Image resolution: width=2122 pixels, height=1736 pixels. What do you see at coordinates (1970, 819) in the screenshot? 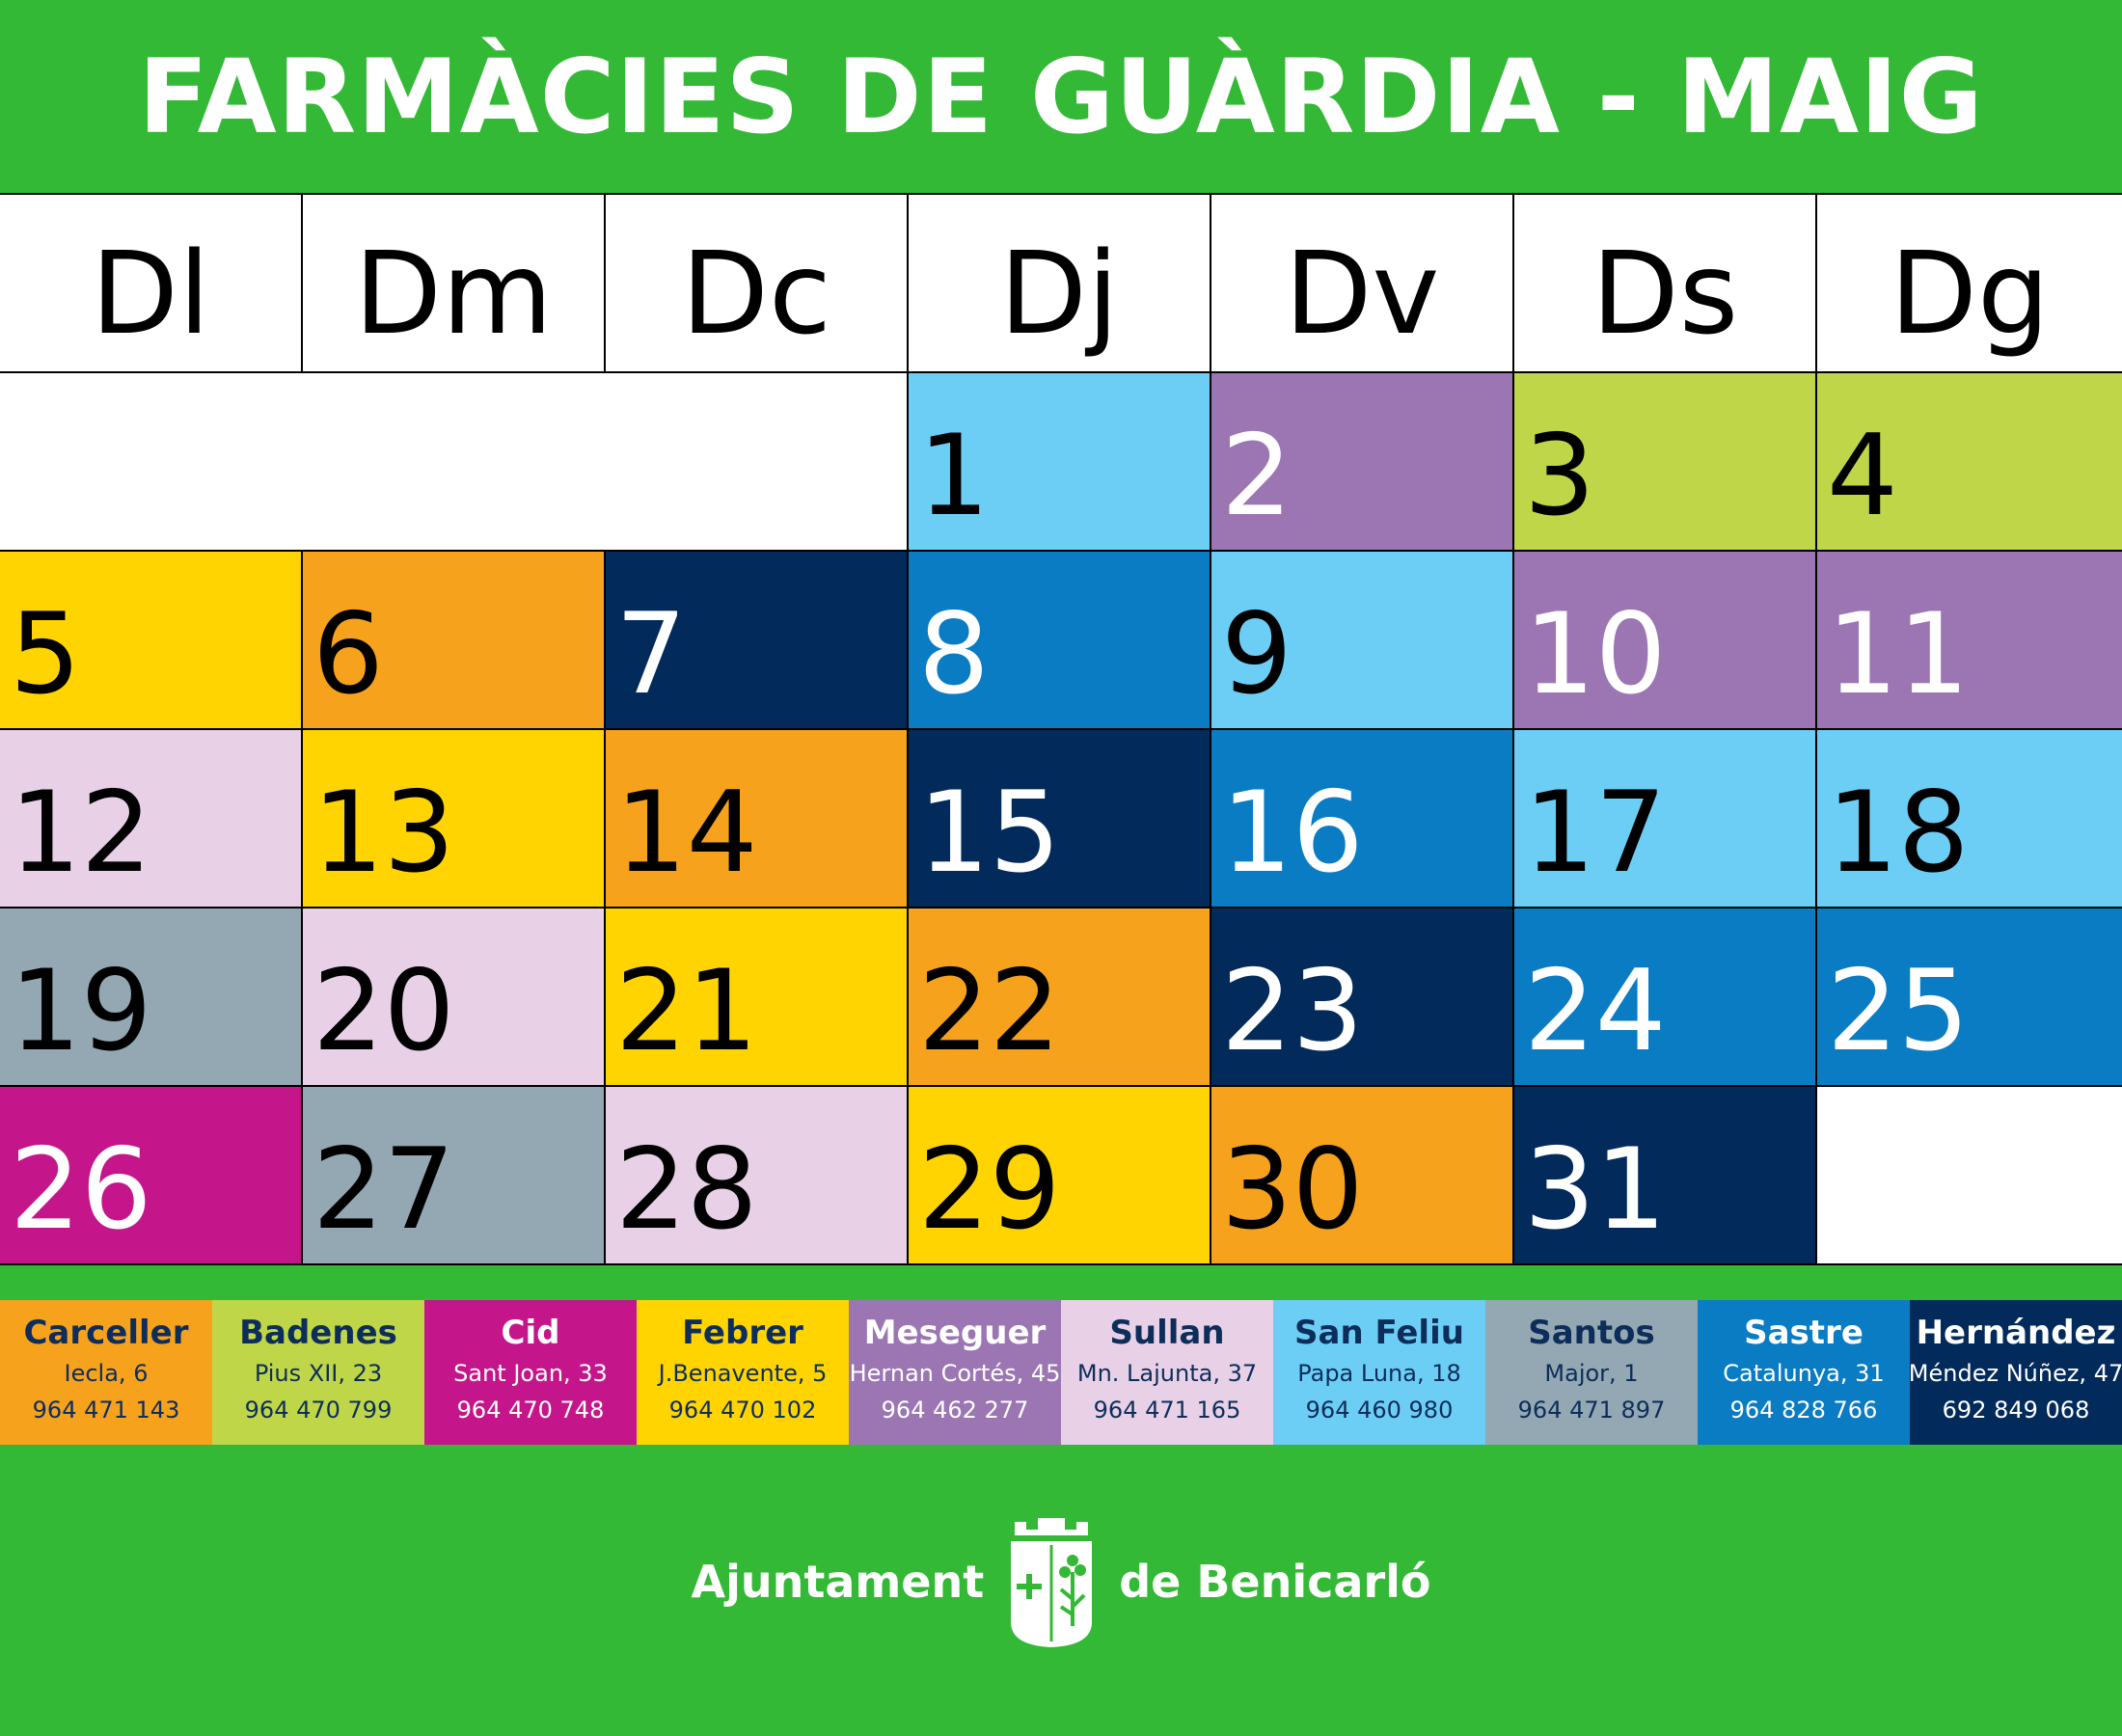
I see `calendar-day-cell: 18` at bounding box center [1970, 819].